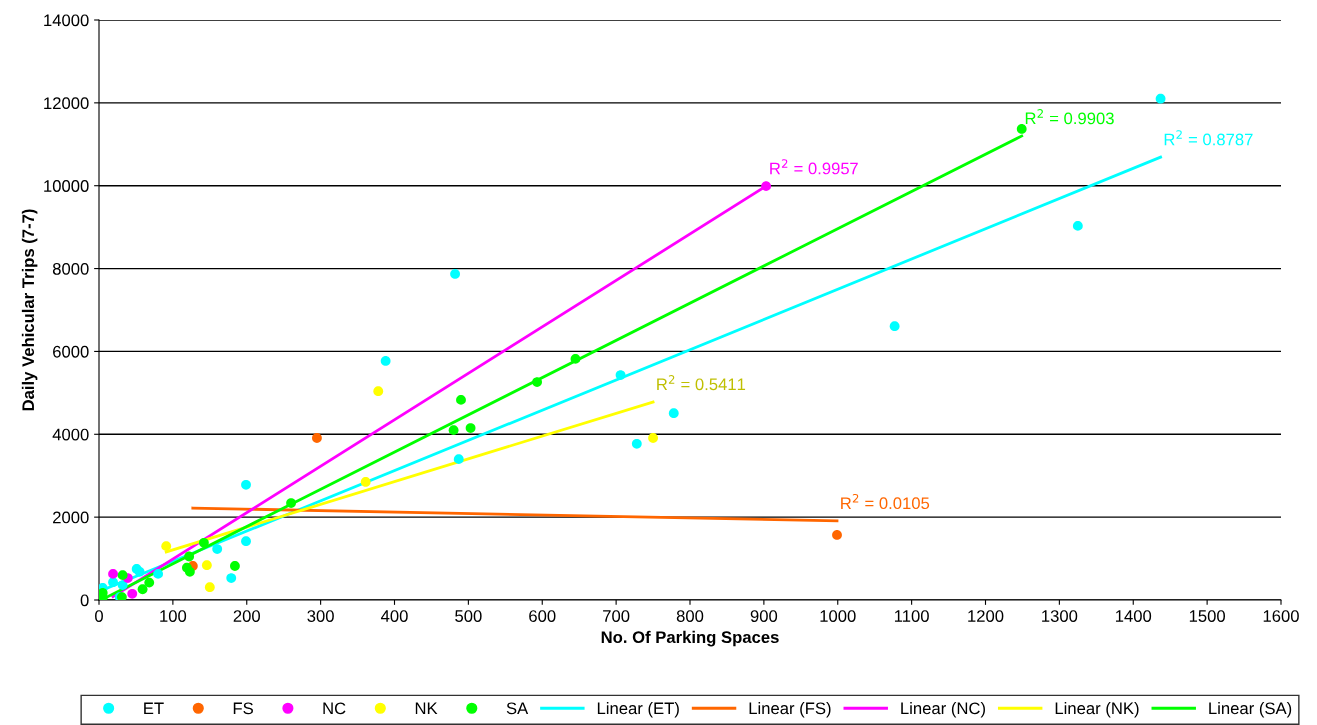  I want to click on x-tick-label: 900, so click(764, 616).